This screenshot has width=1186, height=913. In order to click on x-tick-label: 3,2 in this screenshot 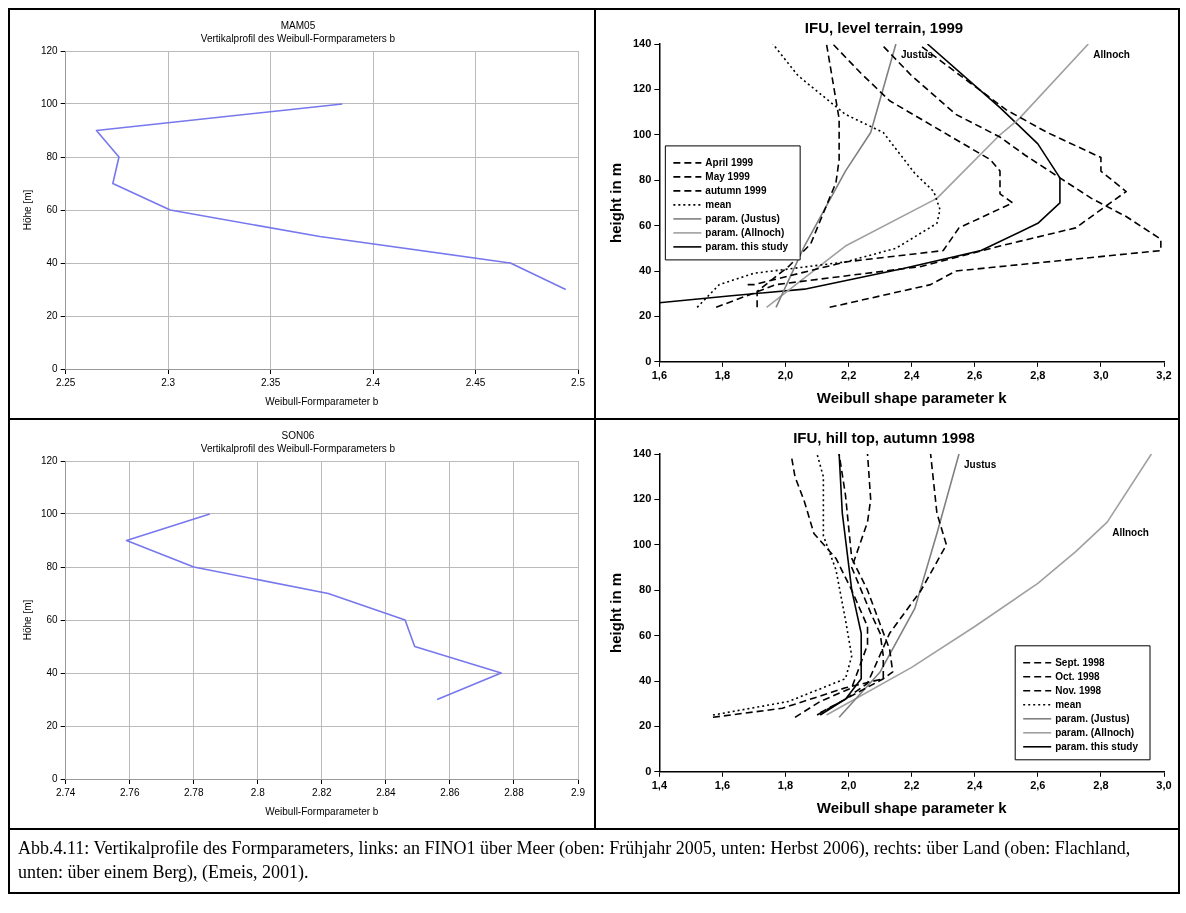, I will do `click(1164, 375)`.